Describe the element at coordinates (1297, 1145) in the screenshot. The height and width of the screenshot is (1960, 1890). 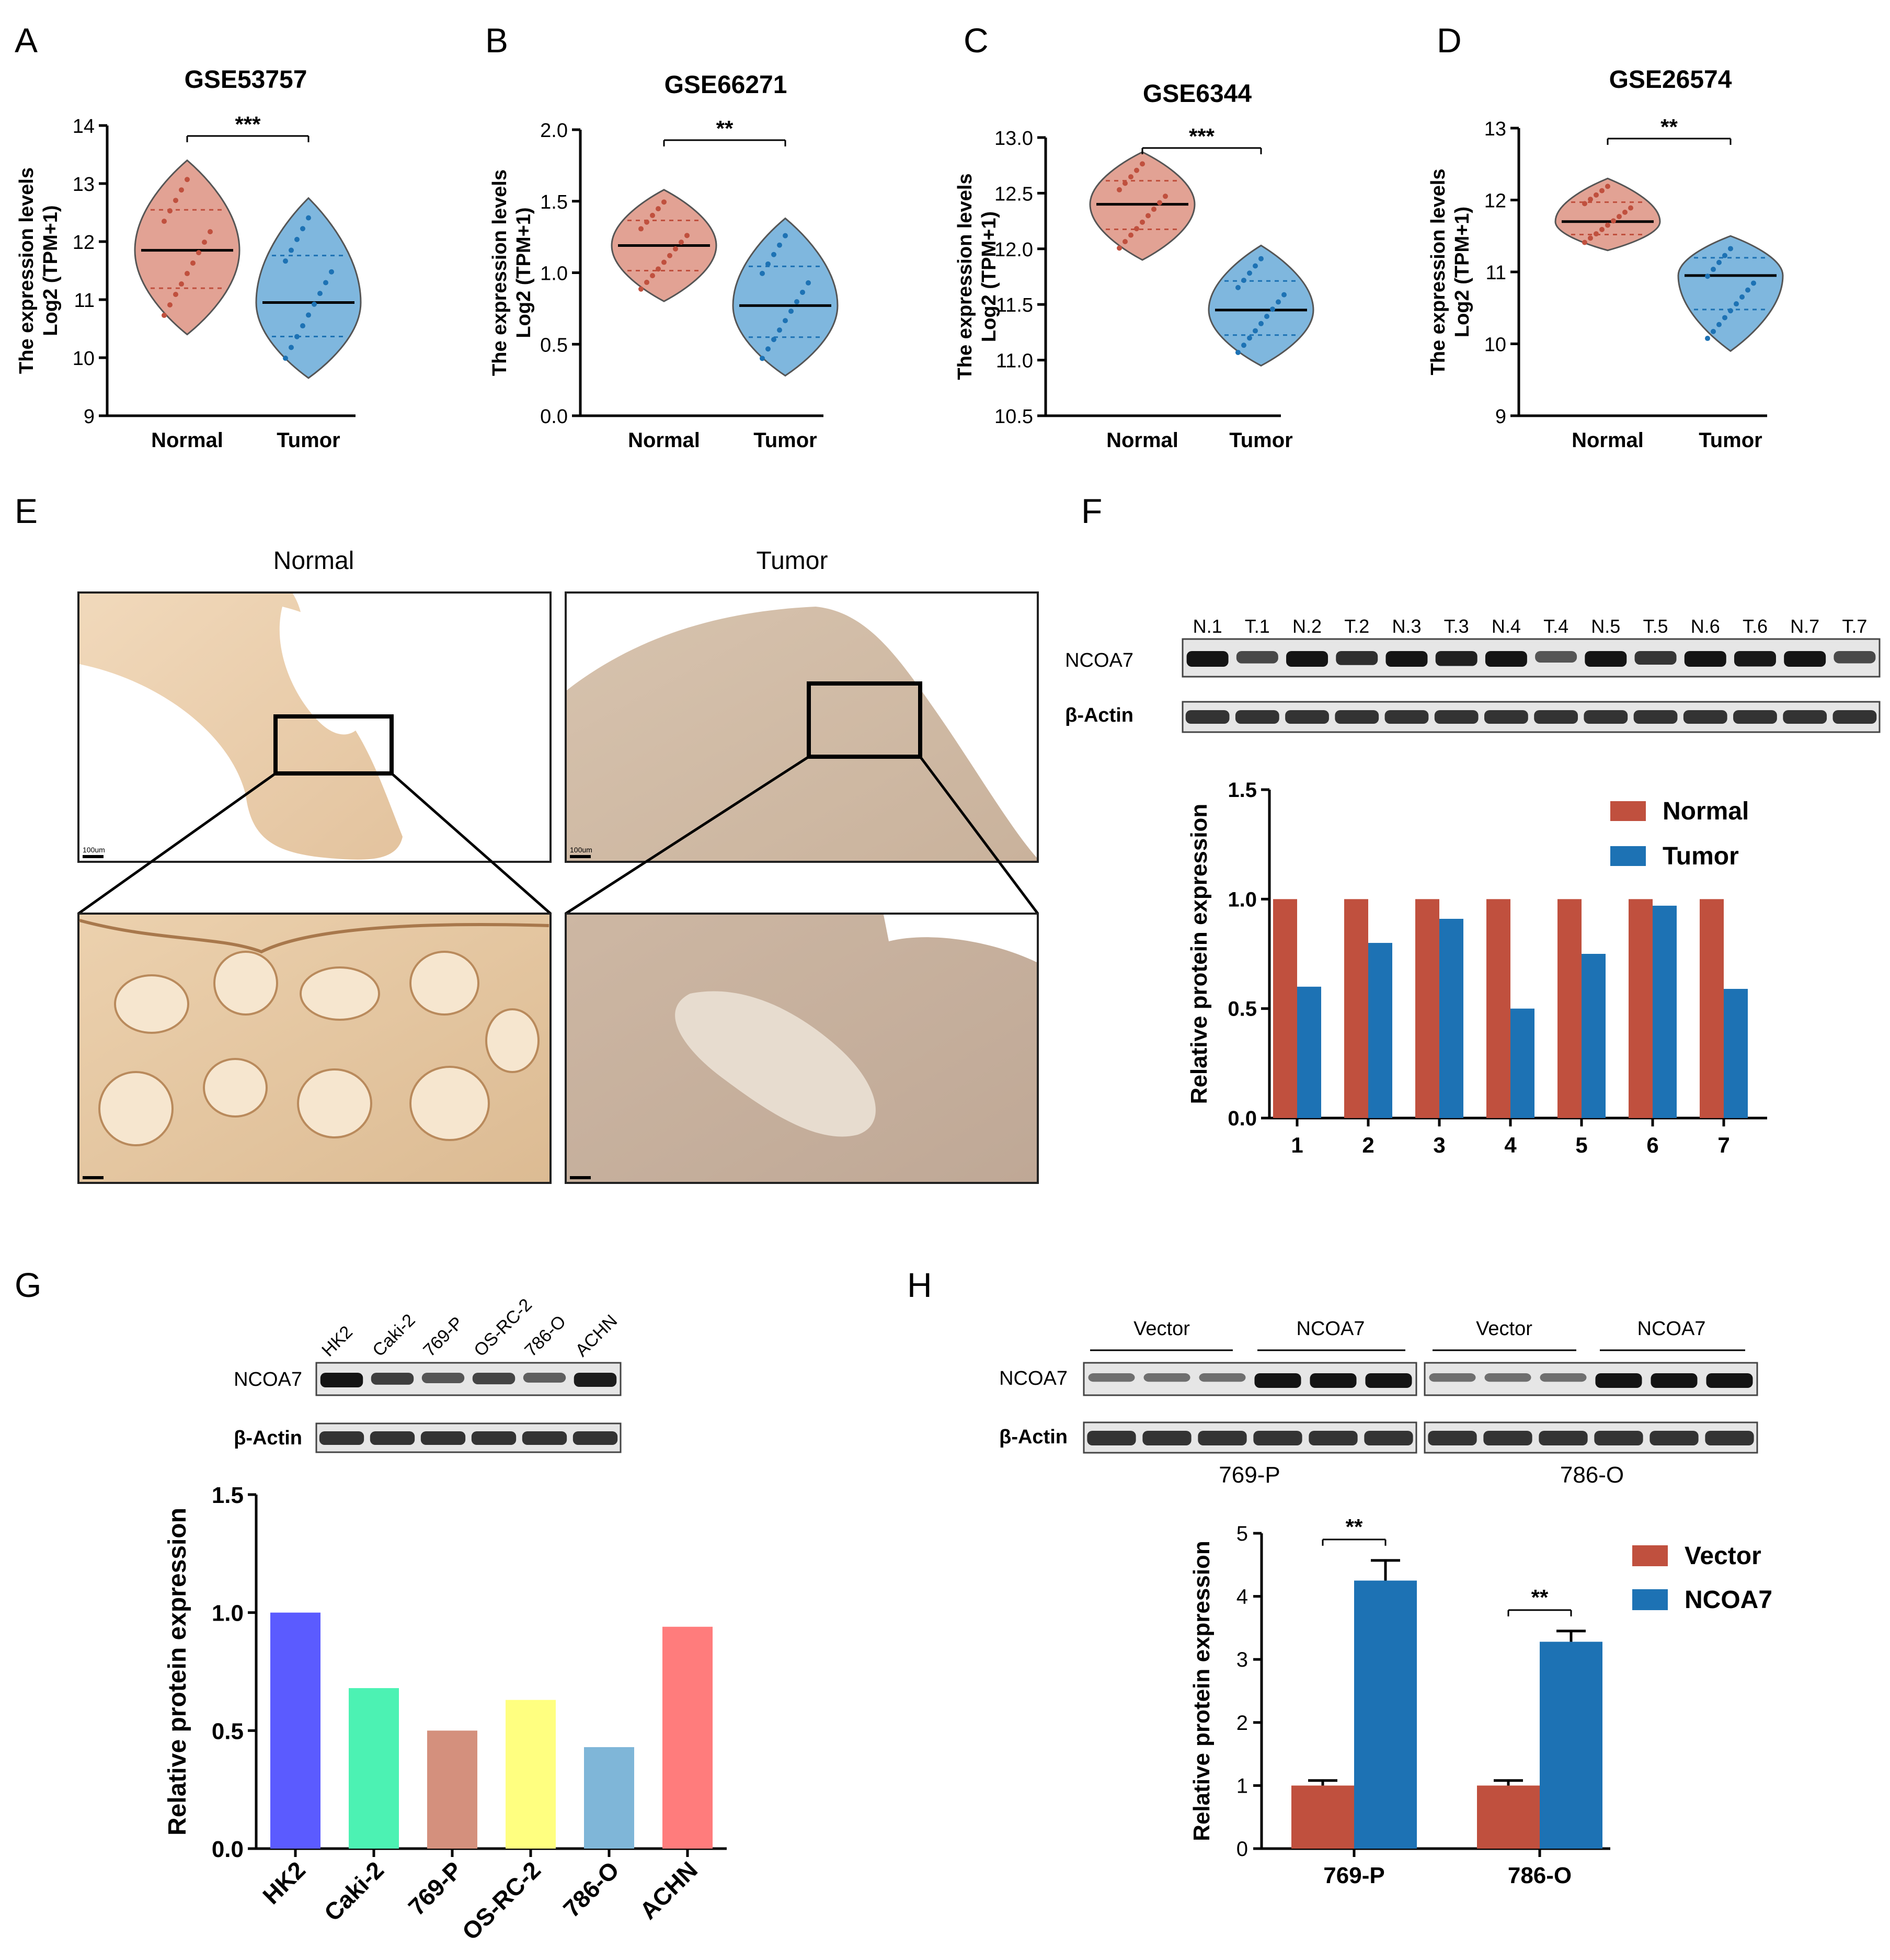
I see `x-tick-label: 1` at that location.